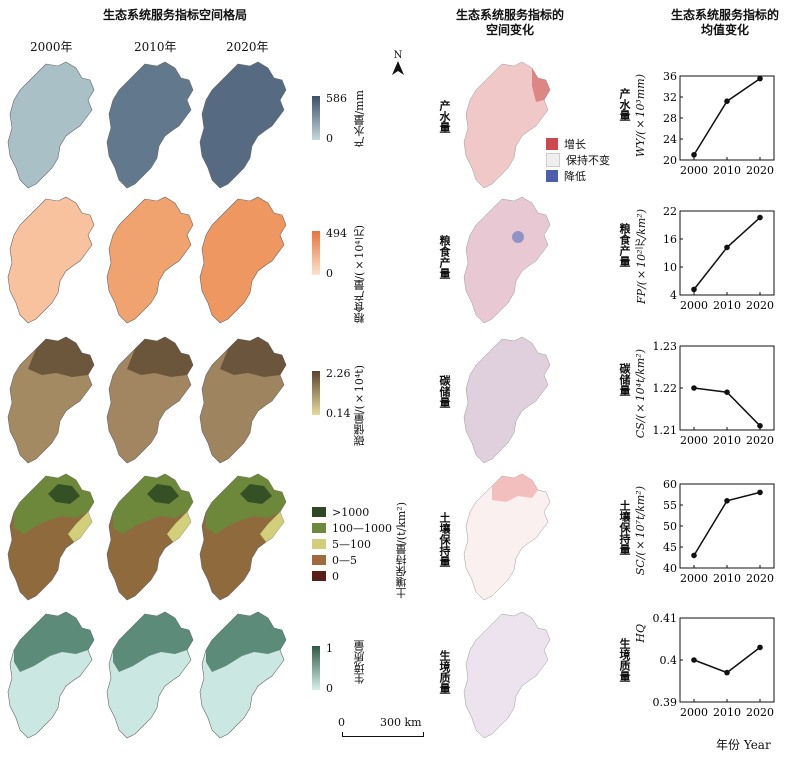 This screenshot has width=800, height=757. I want to click on hq-legend-max: 1, so click(329, 648).